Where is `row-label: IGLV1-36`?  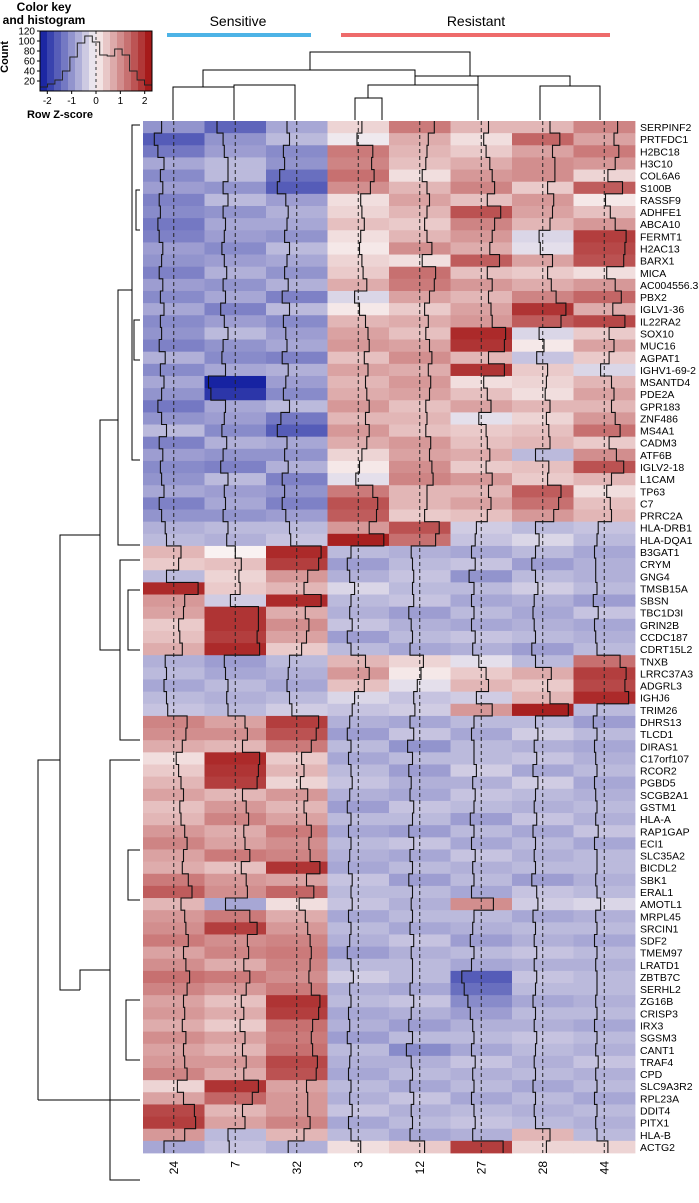
row-label: IGLV1-36 is located at coordinates (662, 310).